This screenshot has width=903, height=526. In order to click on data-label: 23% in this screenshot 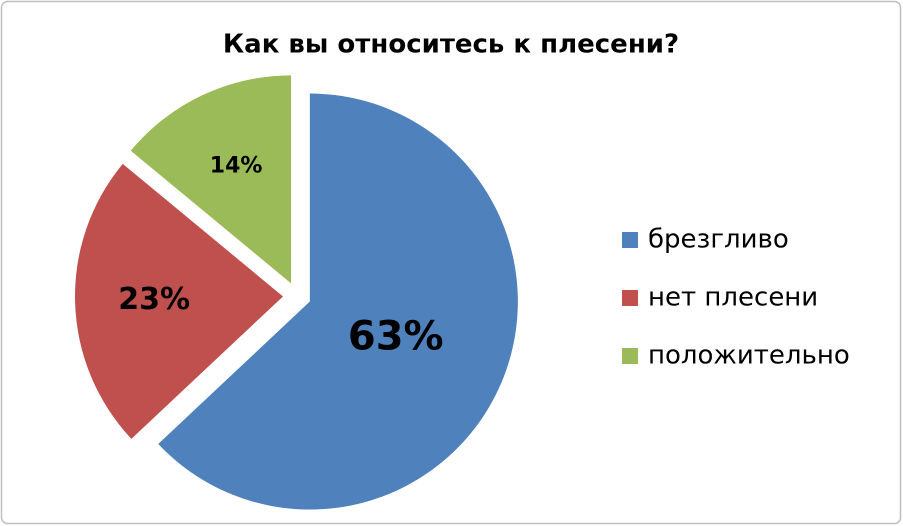, I will do `click(154, 299)`.